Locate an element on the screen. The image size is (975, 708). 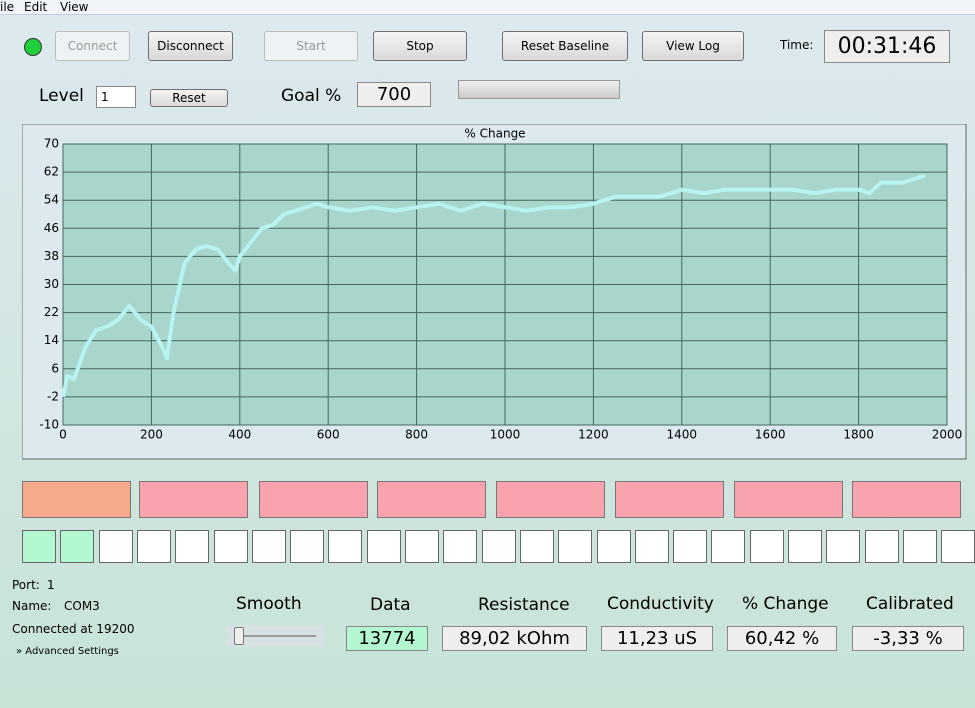
chart-title: % Change is located at coordinates (494, 134).